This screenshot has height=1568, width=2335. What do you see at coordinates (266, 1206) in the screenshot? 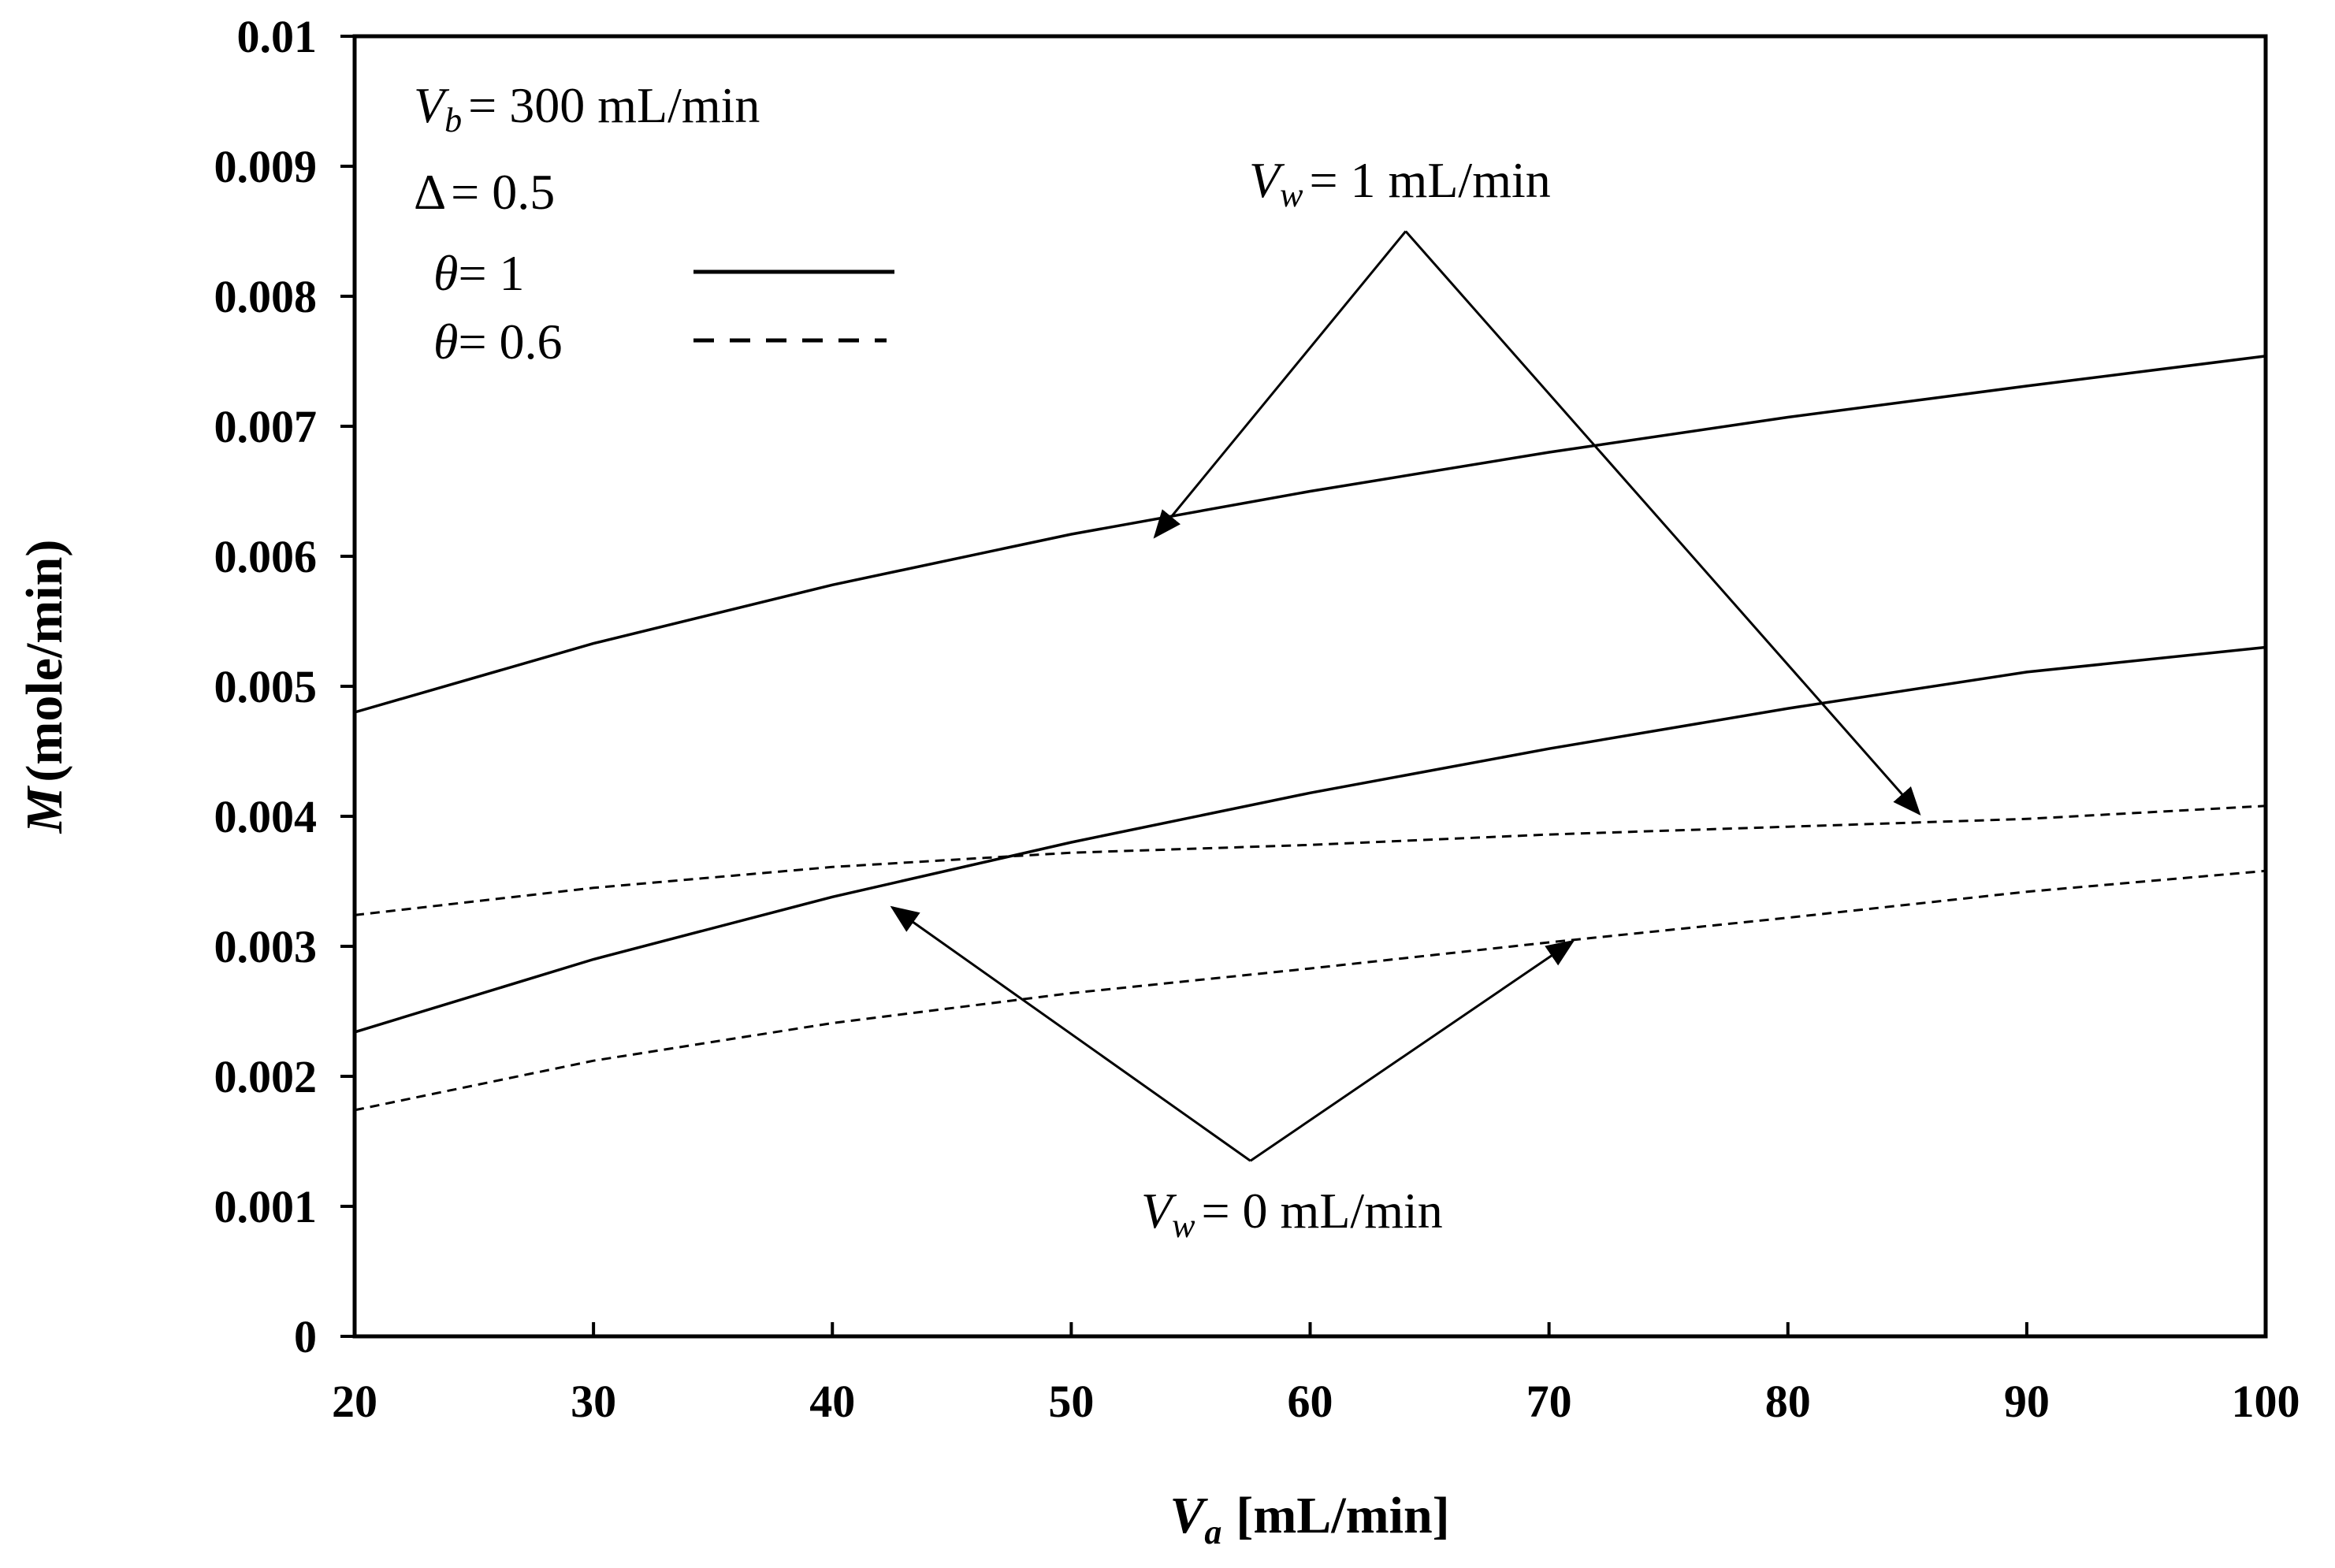
I see `y-tick-label: 0.001` at bounding box center [266, 1206].